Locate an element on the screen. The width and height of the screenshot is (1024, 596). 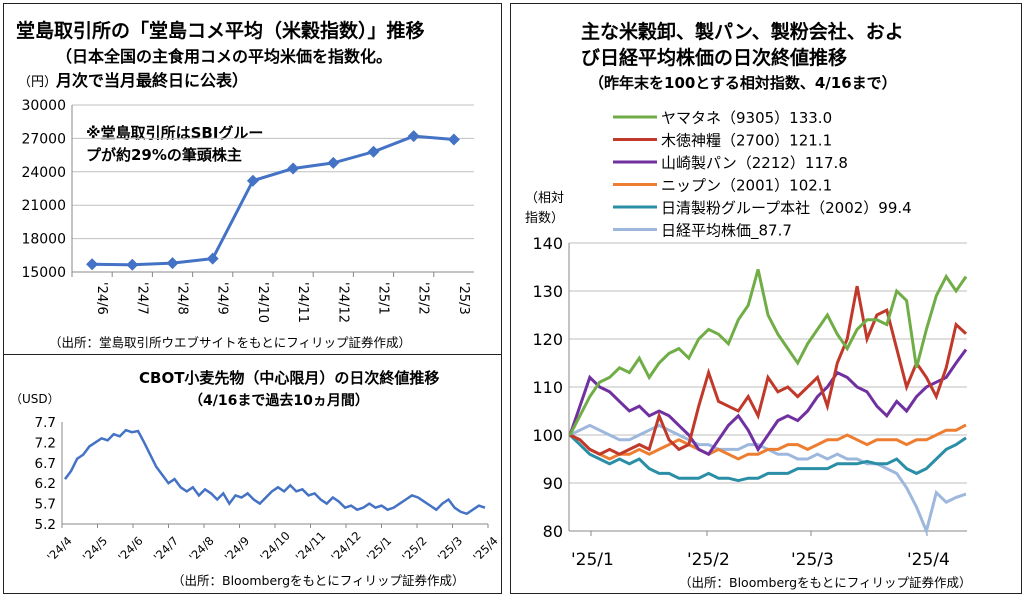
stocks-ytick-label: 100 is located at coordinates (547, 435).